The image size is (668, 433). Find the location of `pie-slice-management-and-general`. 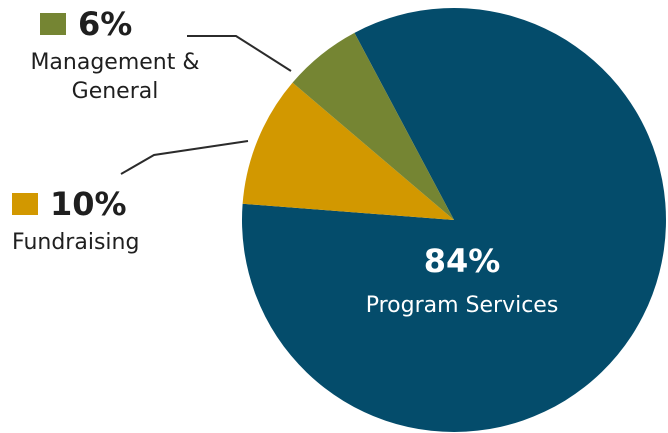

pie-slice-management-and-general is located at coordinates (373, 126).